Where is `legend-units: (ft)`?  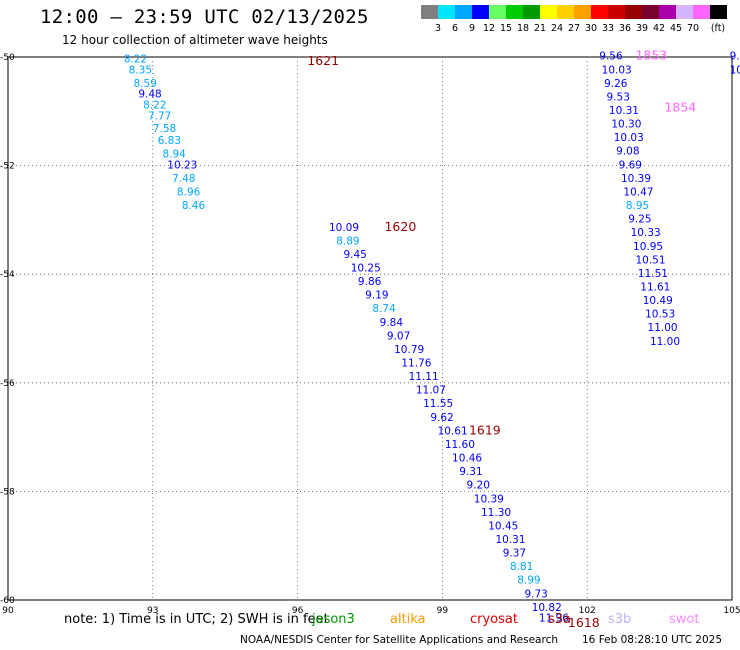 legend-units: (ft) is located at coordinates (718, 28).